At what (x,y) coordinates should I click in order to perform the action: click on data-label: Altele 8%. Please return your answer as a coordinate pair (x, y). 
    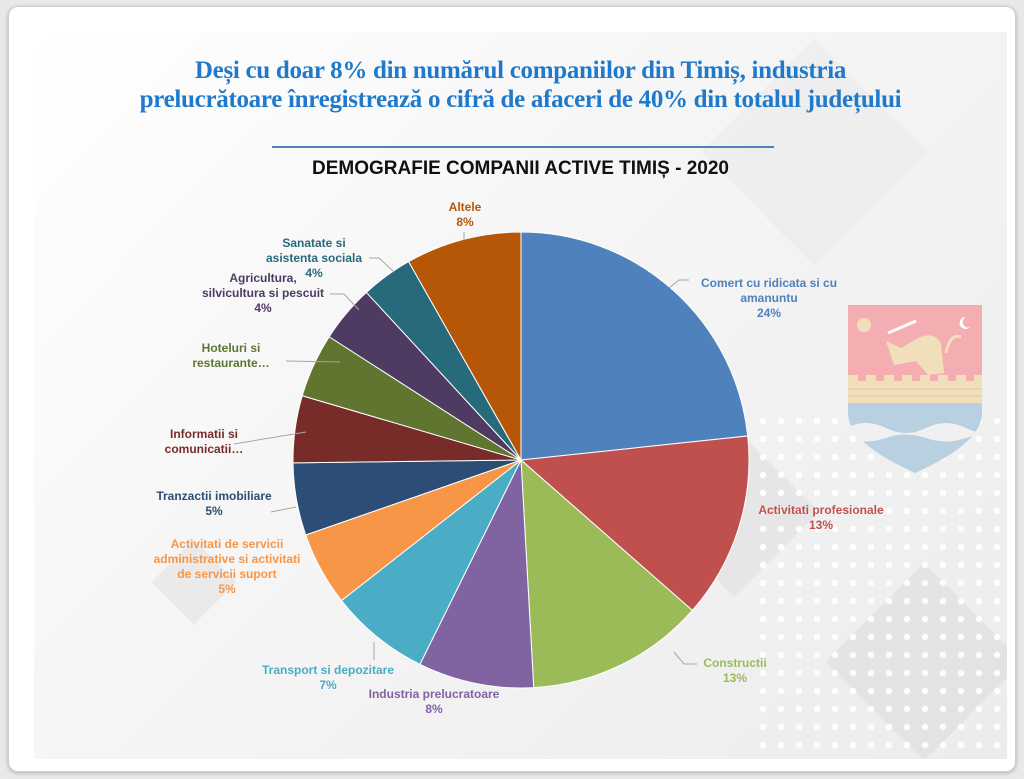
    Looking at the image, I should click on (465, 215).